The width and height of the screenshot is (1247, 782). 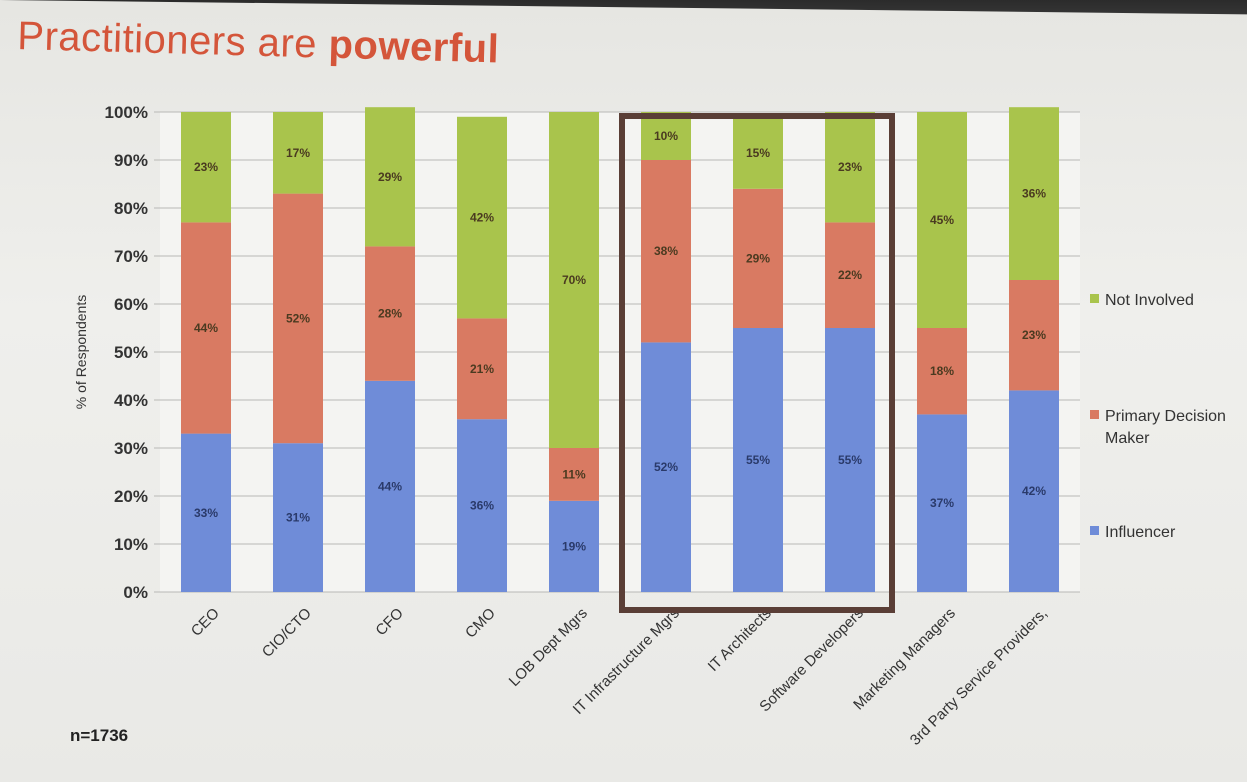 I want to click on data-label: 38%, so click(x=666, y=251).